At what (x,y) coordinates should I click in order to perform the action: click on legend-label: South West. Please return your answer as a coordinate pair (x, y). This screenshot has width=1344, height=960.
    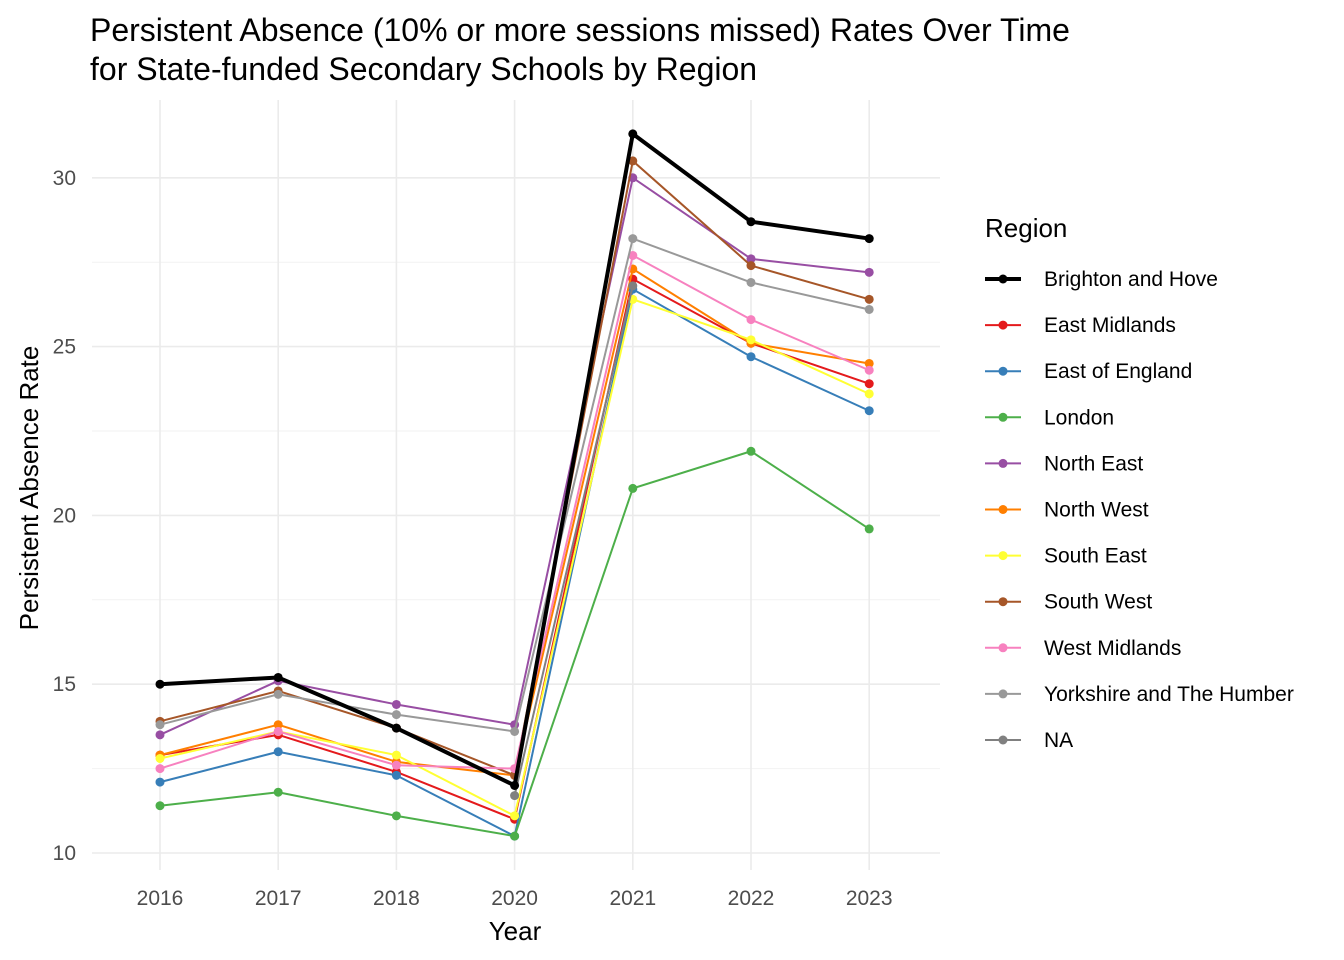
    Looking at the image, I should click on (1098, 602).